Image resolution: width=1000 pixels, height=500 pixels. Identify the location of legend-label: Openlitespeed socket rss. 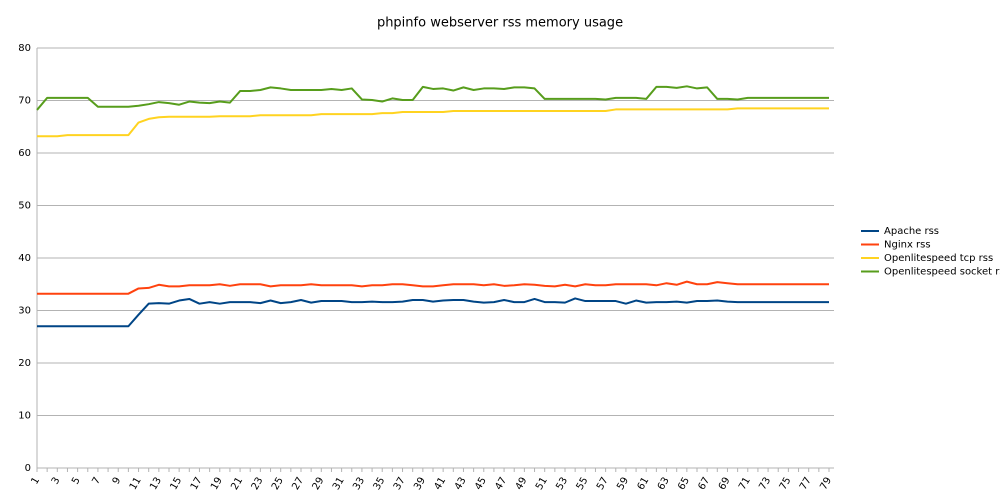
(942, 272).